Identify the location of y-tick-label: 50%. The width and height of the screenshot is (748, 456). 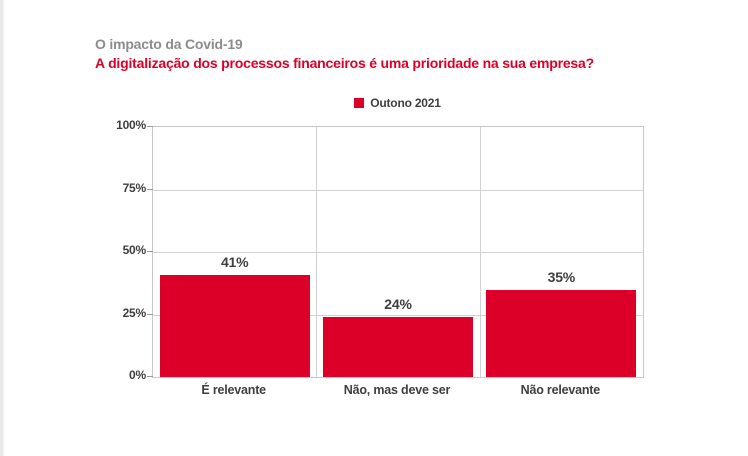
(134, 250).